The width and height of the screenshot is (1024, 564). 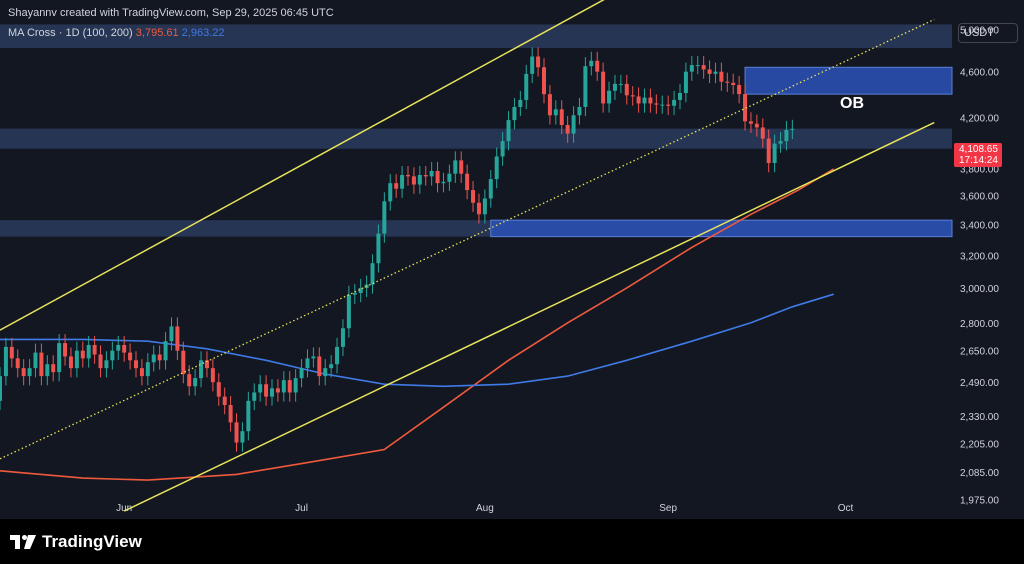 What do you see at coordinates (76, 542) in the screenshot?
I see `tradingview-logo: TradingView` at bounding box center [76, 542].